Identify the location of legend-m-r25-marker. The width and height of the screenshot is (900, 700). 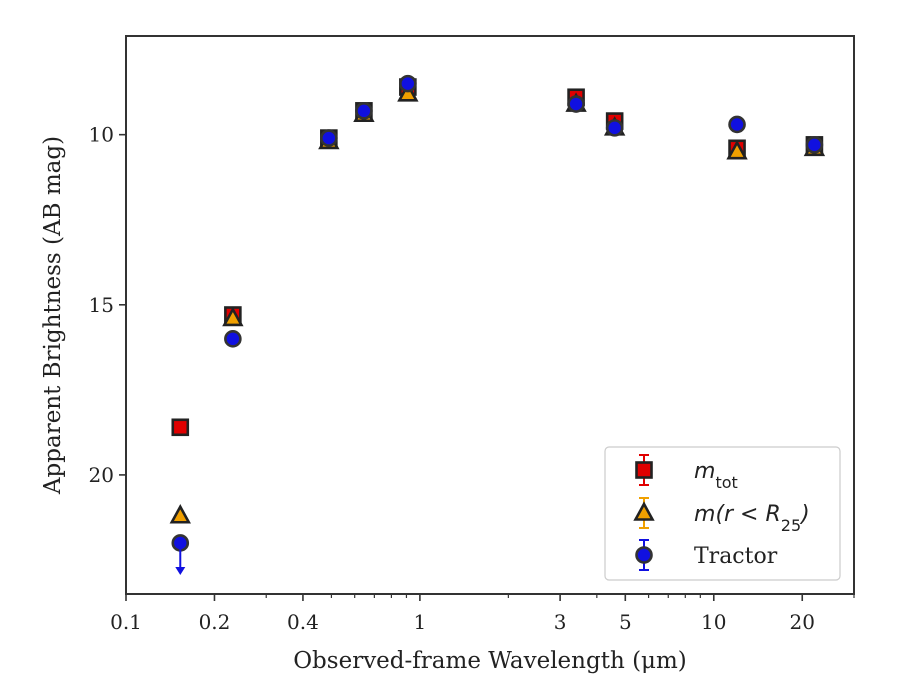
(644, 511).